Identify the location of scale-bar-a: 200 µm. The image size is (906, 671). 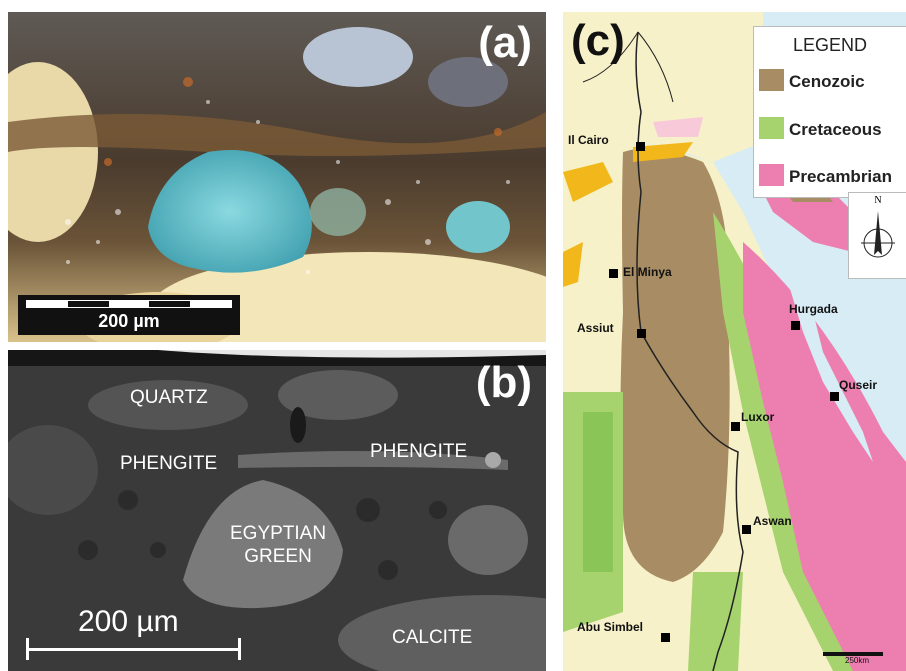
(129, 315).